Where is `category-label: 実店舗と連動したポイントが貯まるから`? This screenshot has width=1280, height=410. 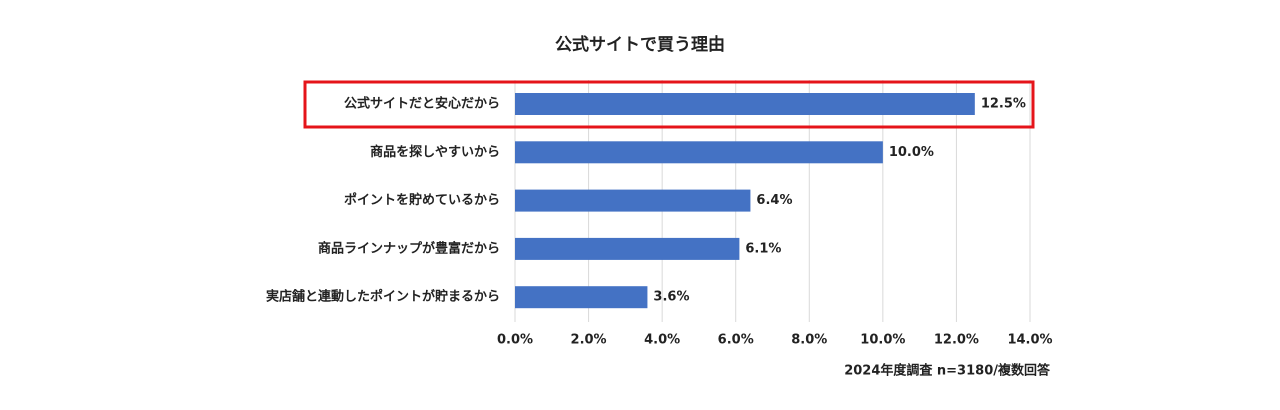 category-label: 実店舗と連動したポイントが貯まるから is located at coordinates (383, 297).